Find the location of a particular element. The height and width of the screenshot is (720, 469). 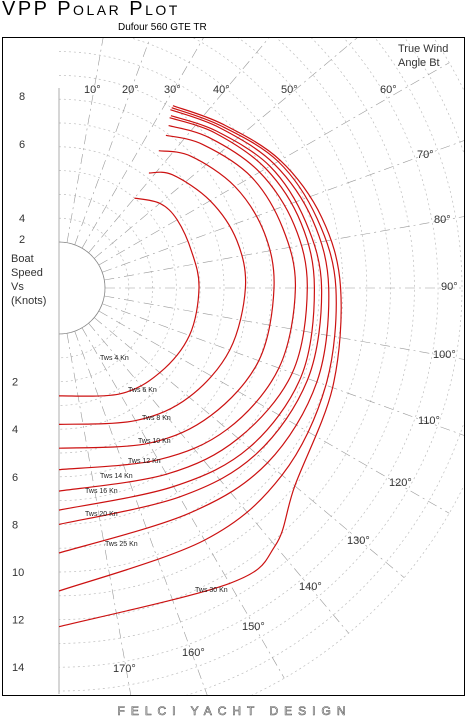

boat-model-subtitle: Dufour 560 GTE TR is located at coordinates (162, 27).